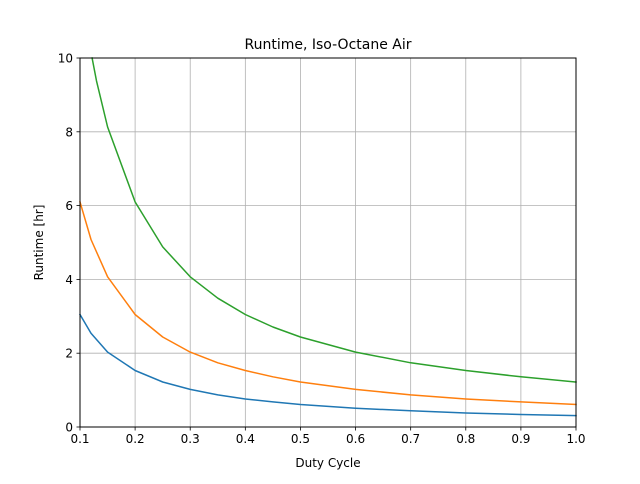 The height and width of the screenshot is (484, 640). What do you see at coordinates (245, 439) in the screenshot?
I see `x-tick-label: 0.4` at bounding box center [245, 439].